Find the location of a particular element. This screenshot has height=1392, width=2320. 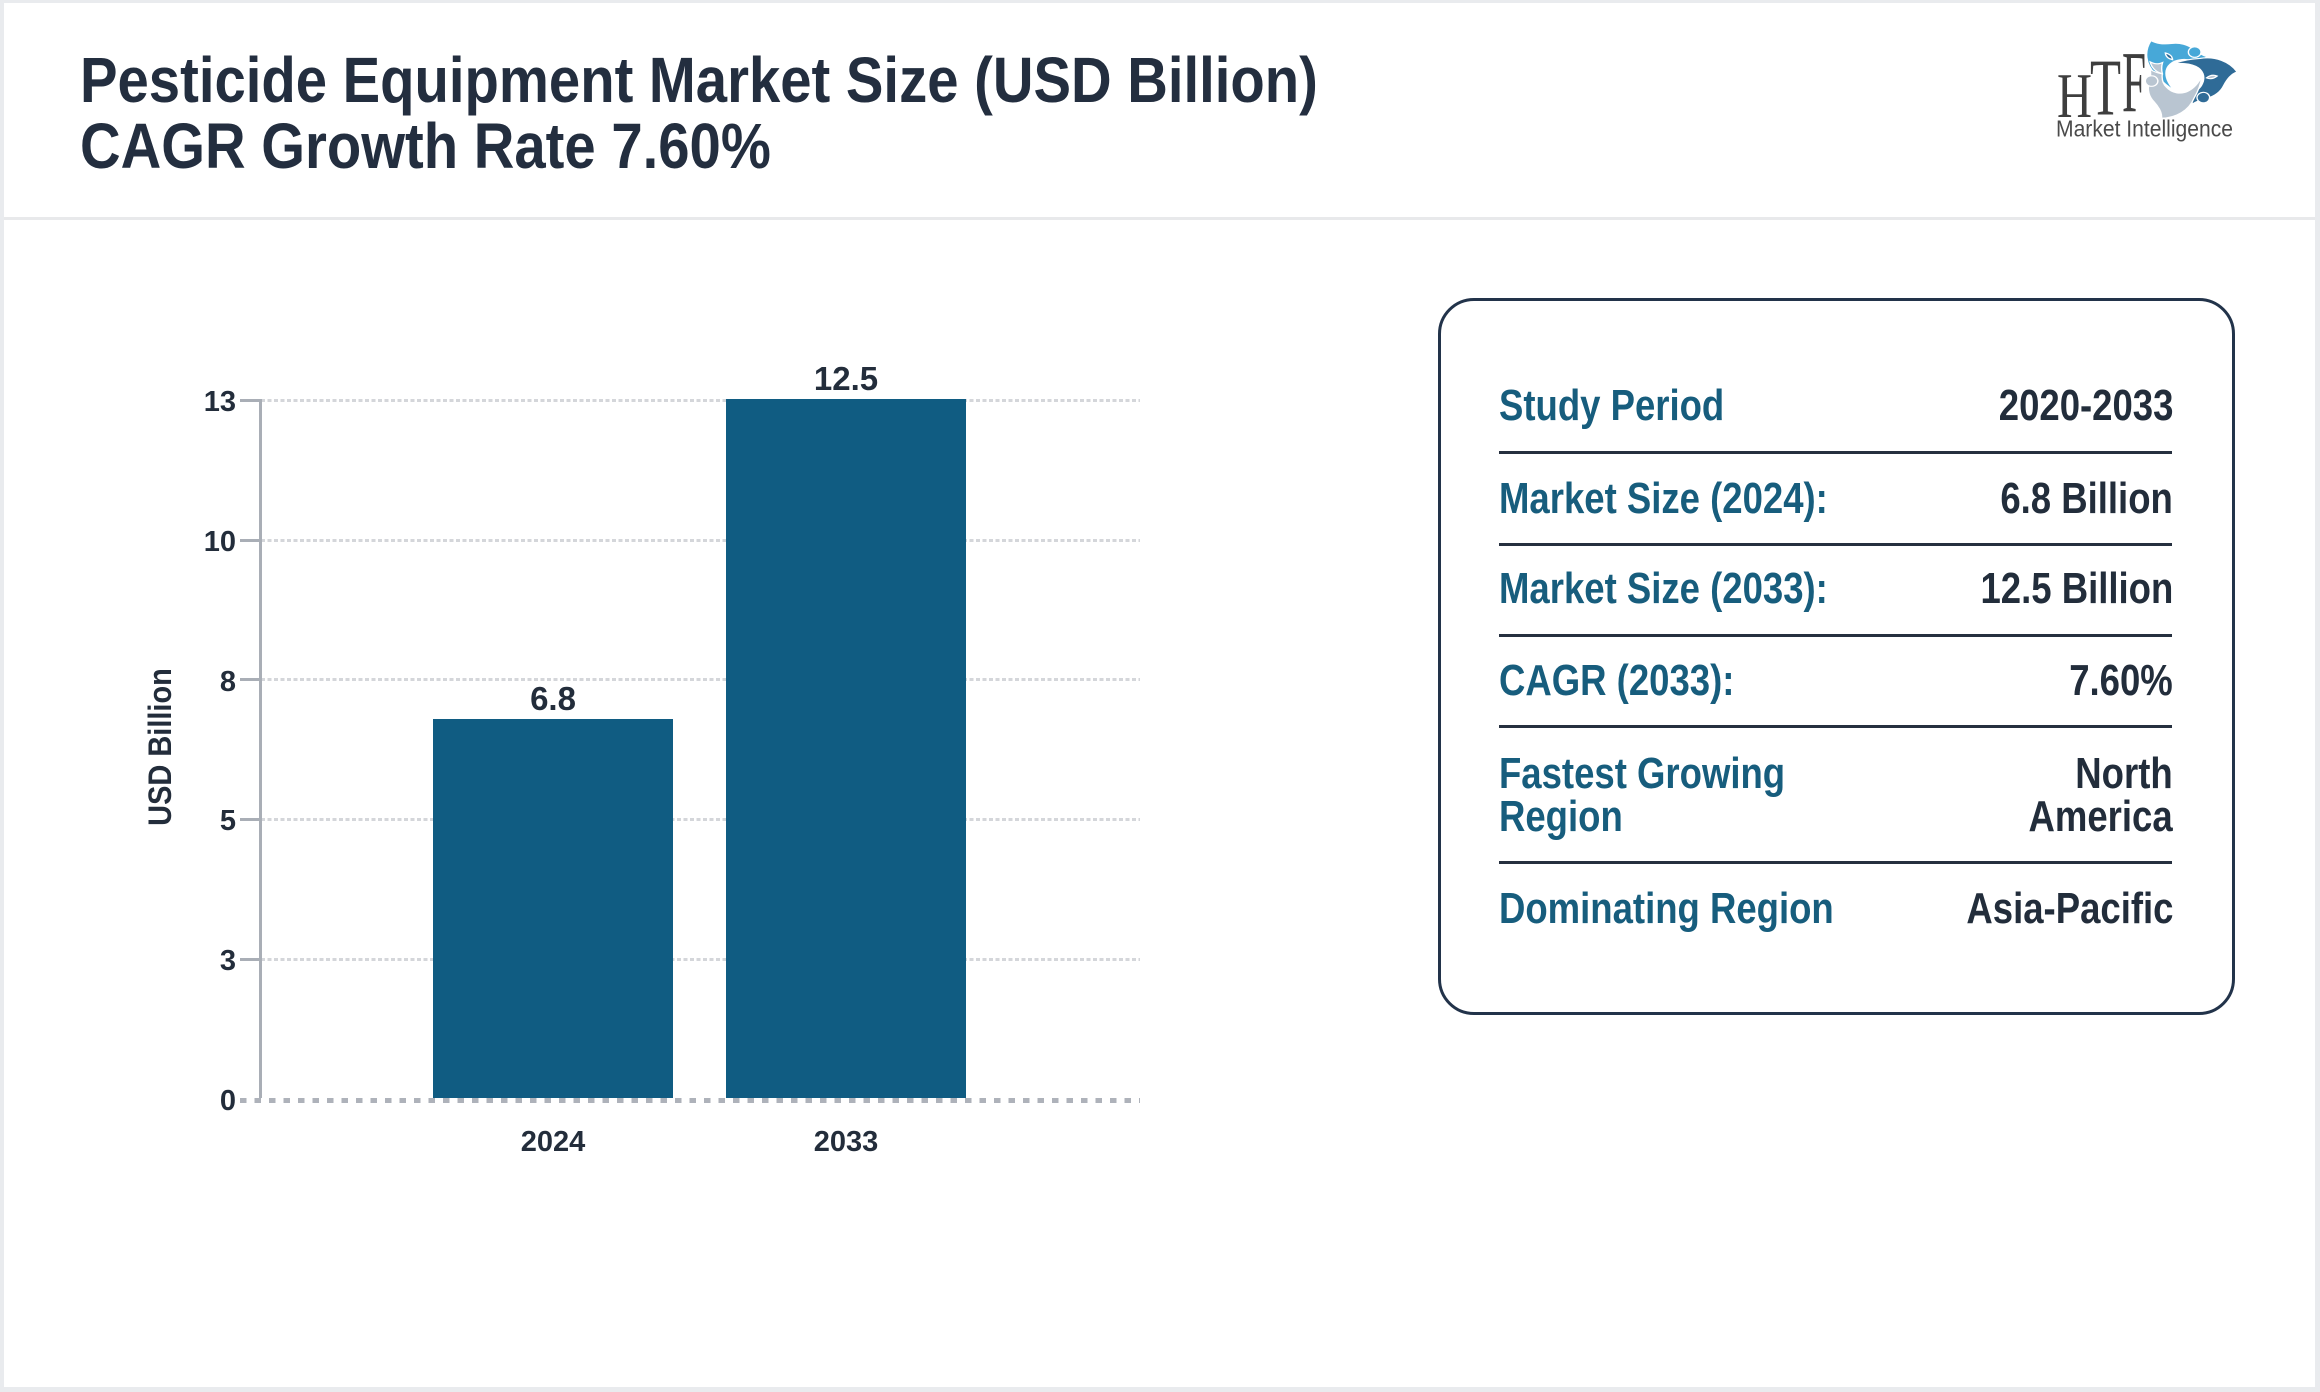

svg-text: H is located at coordinates (2074, 95).